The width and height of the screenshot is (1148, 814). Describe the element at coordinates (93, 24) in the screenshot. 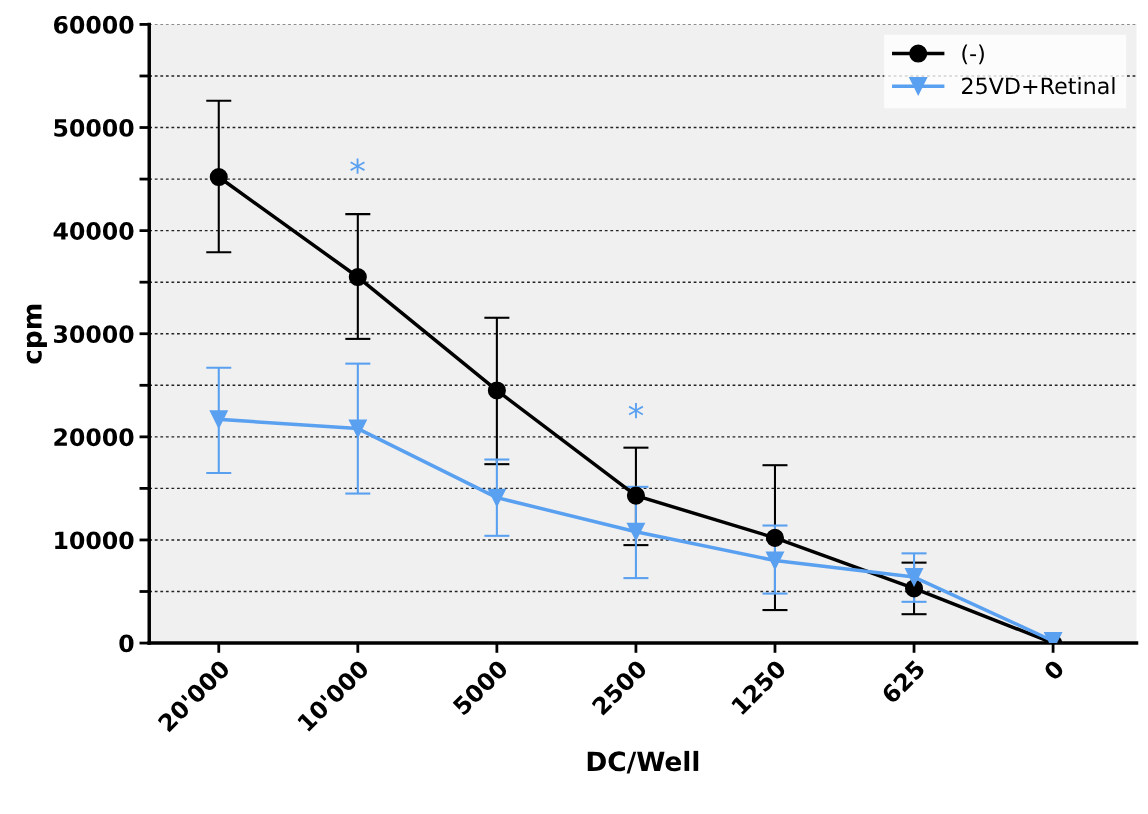

I see `y-tick-label: 60000` at that location.